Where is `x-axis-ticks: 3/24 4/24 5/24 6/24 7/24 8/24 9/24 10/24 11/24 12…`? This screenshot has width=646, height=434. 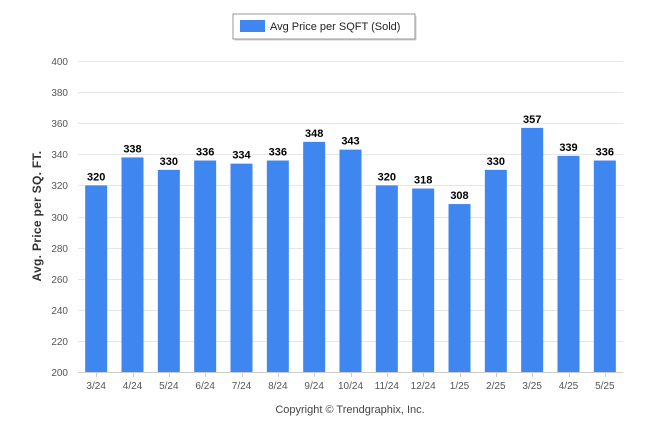 x-axis-ticks: 3/24 4/24 5/24 6/24 7/24 8/24 9/24 10/24 11/24 12… is located at coordinates (350, 382).